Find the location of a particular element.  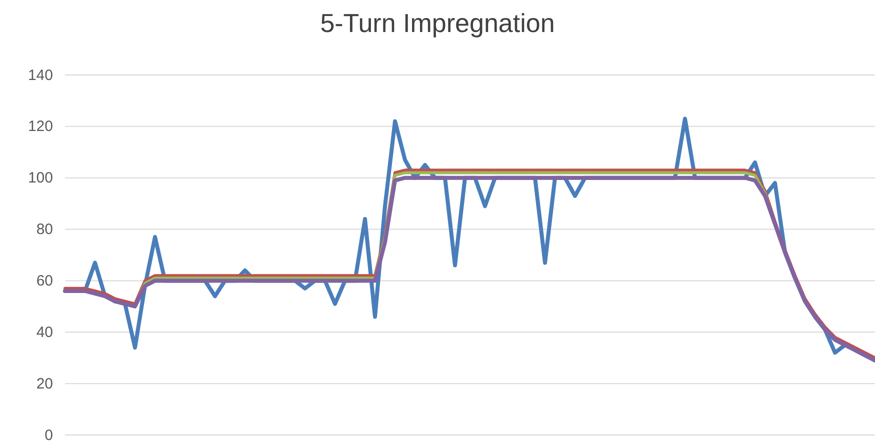

y-tick-label: 60 is located at coordinates (44, 281).